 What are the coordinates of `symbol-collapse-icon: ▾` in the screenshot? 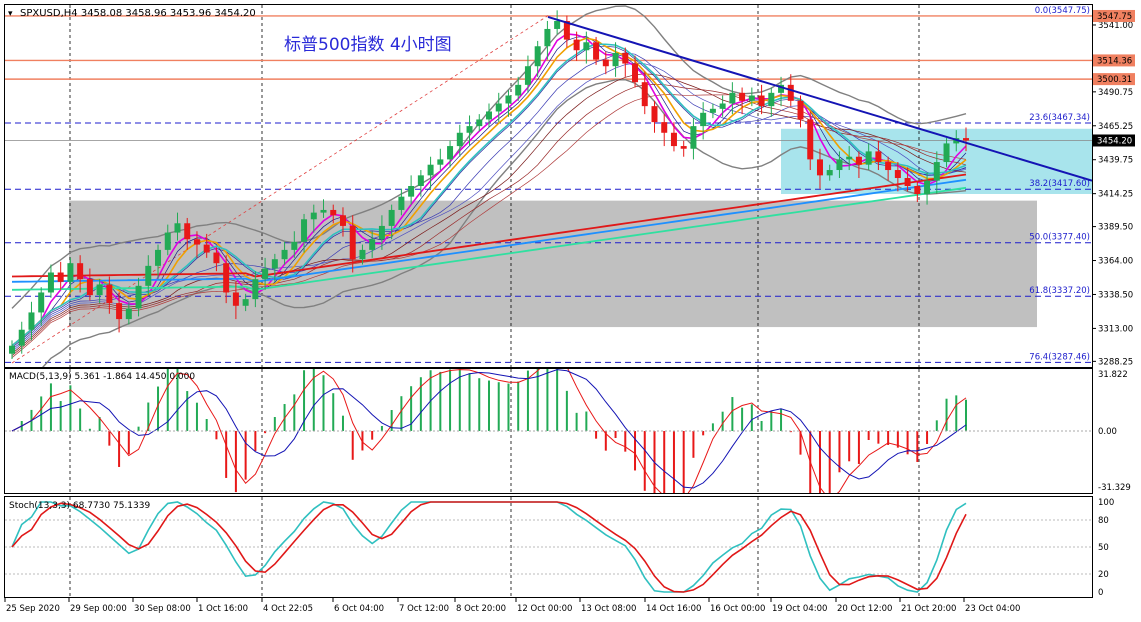 It's located at (10, 14).